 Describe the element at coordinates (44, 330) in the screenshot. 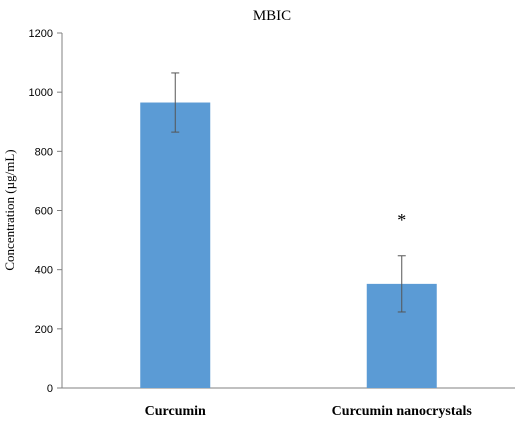

I see `y-tick-label: 200` at that location.